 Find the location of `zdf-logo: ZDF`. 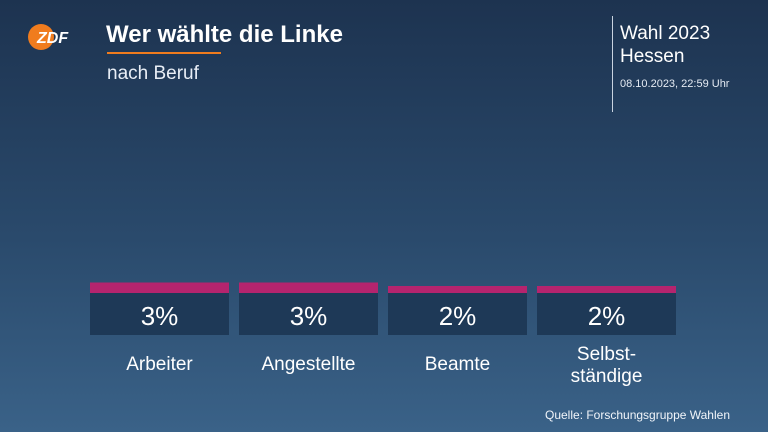

zdf-logo: ZDF is located at coordinates (48, 37).